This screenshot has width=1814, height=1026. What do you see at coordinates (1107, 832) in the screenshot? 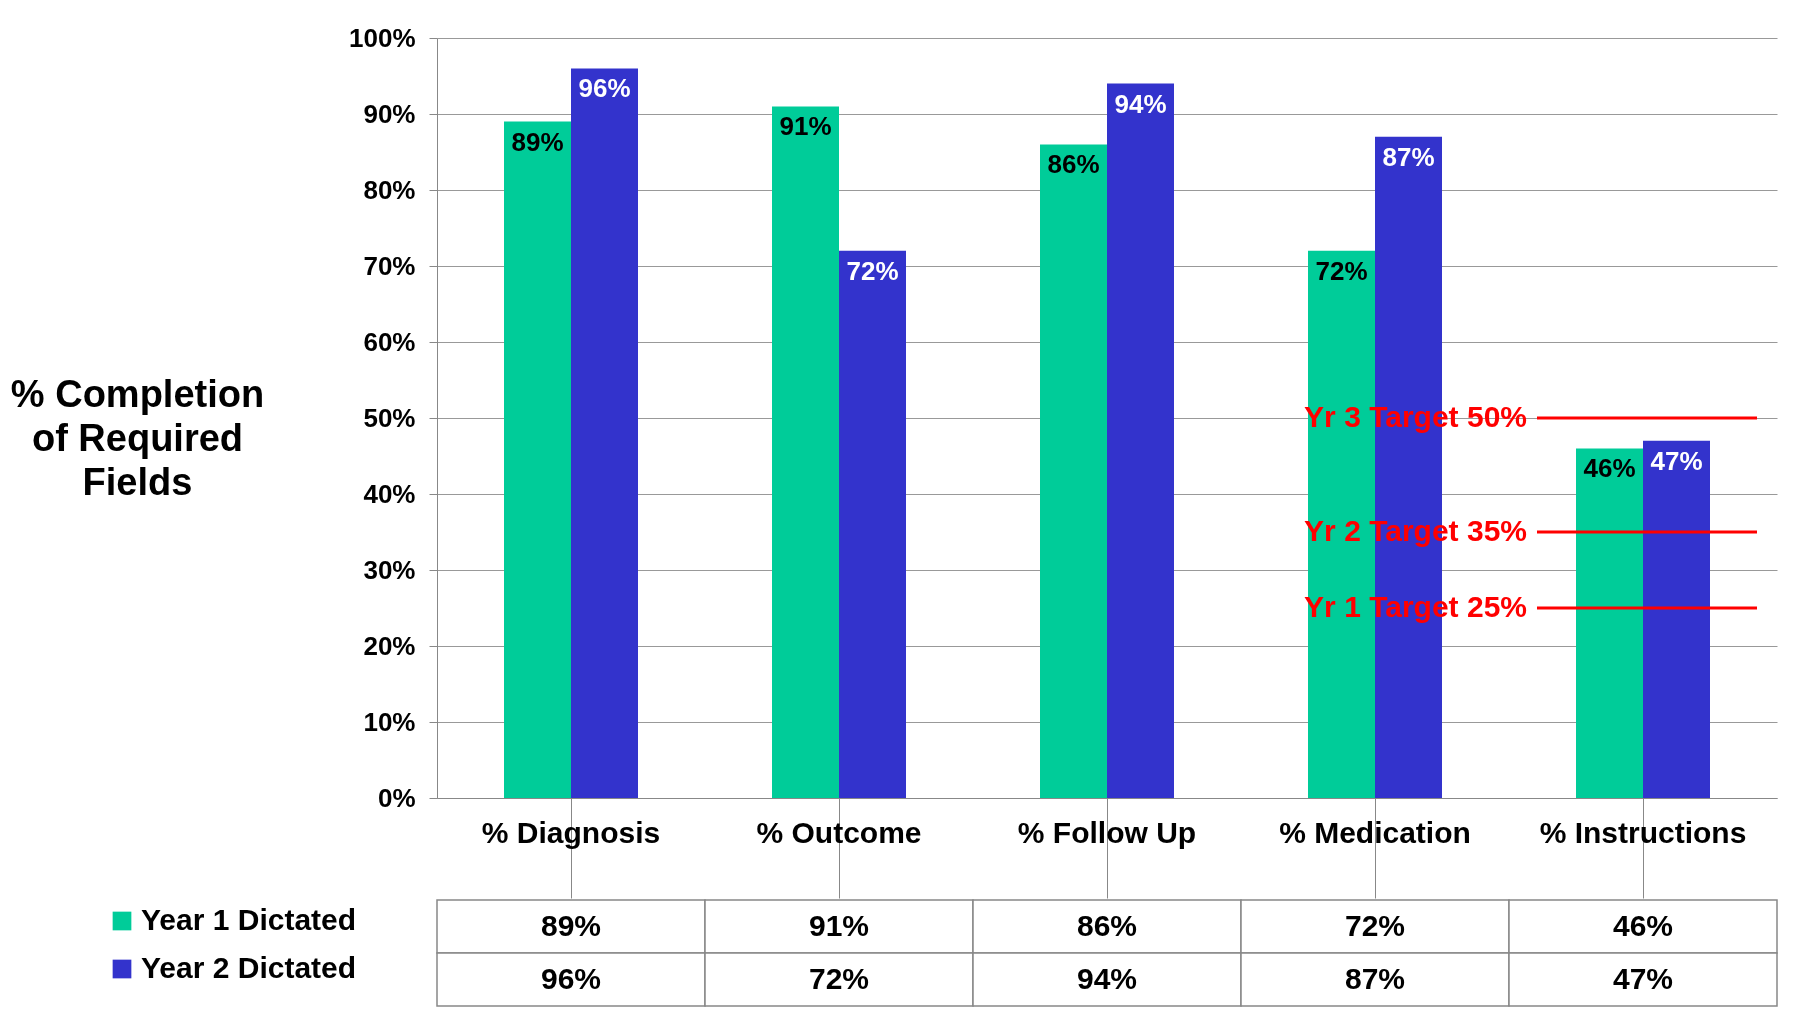
I see `x-tick-label: % Follow Up` at bounding box center [1107, 832].